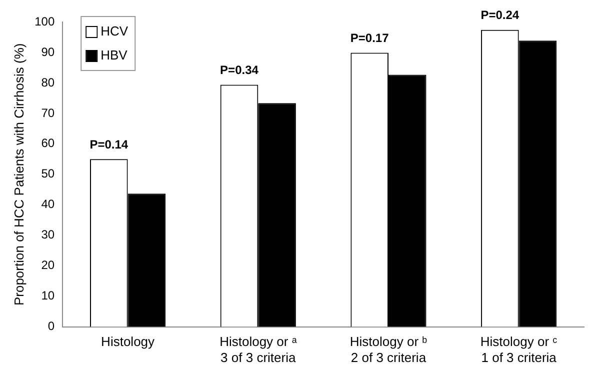 This screenshot has height=377, width=600. Describe the element at coordinates (128, 342) in the screenshot. I see `x-tick-label: Histology` at that location.